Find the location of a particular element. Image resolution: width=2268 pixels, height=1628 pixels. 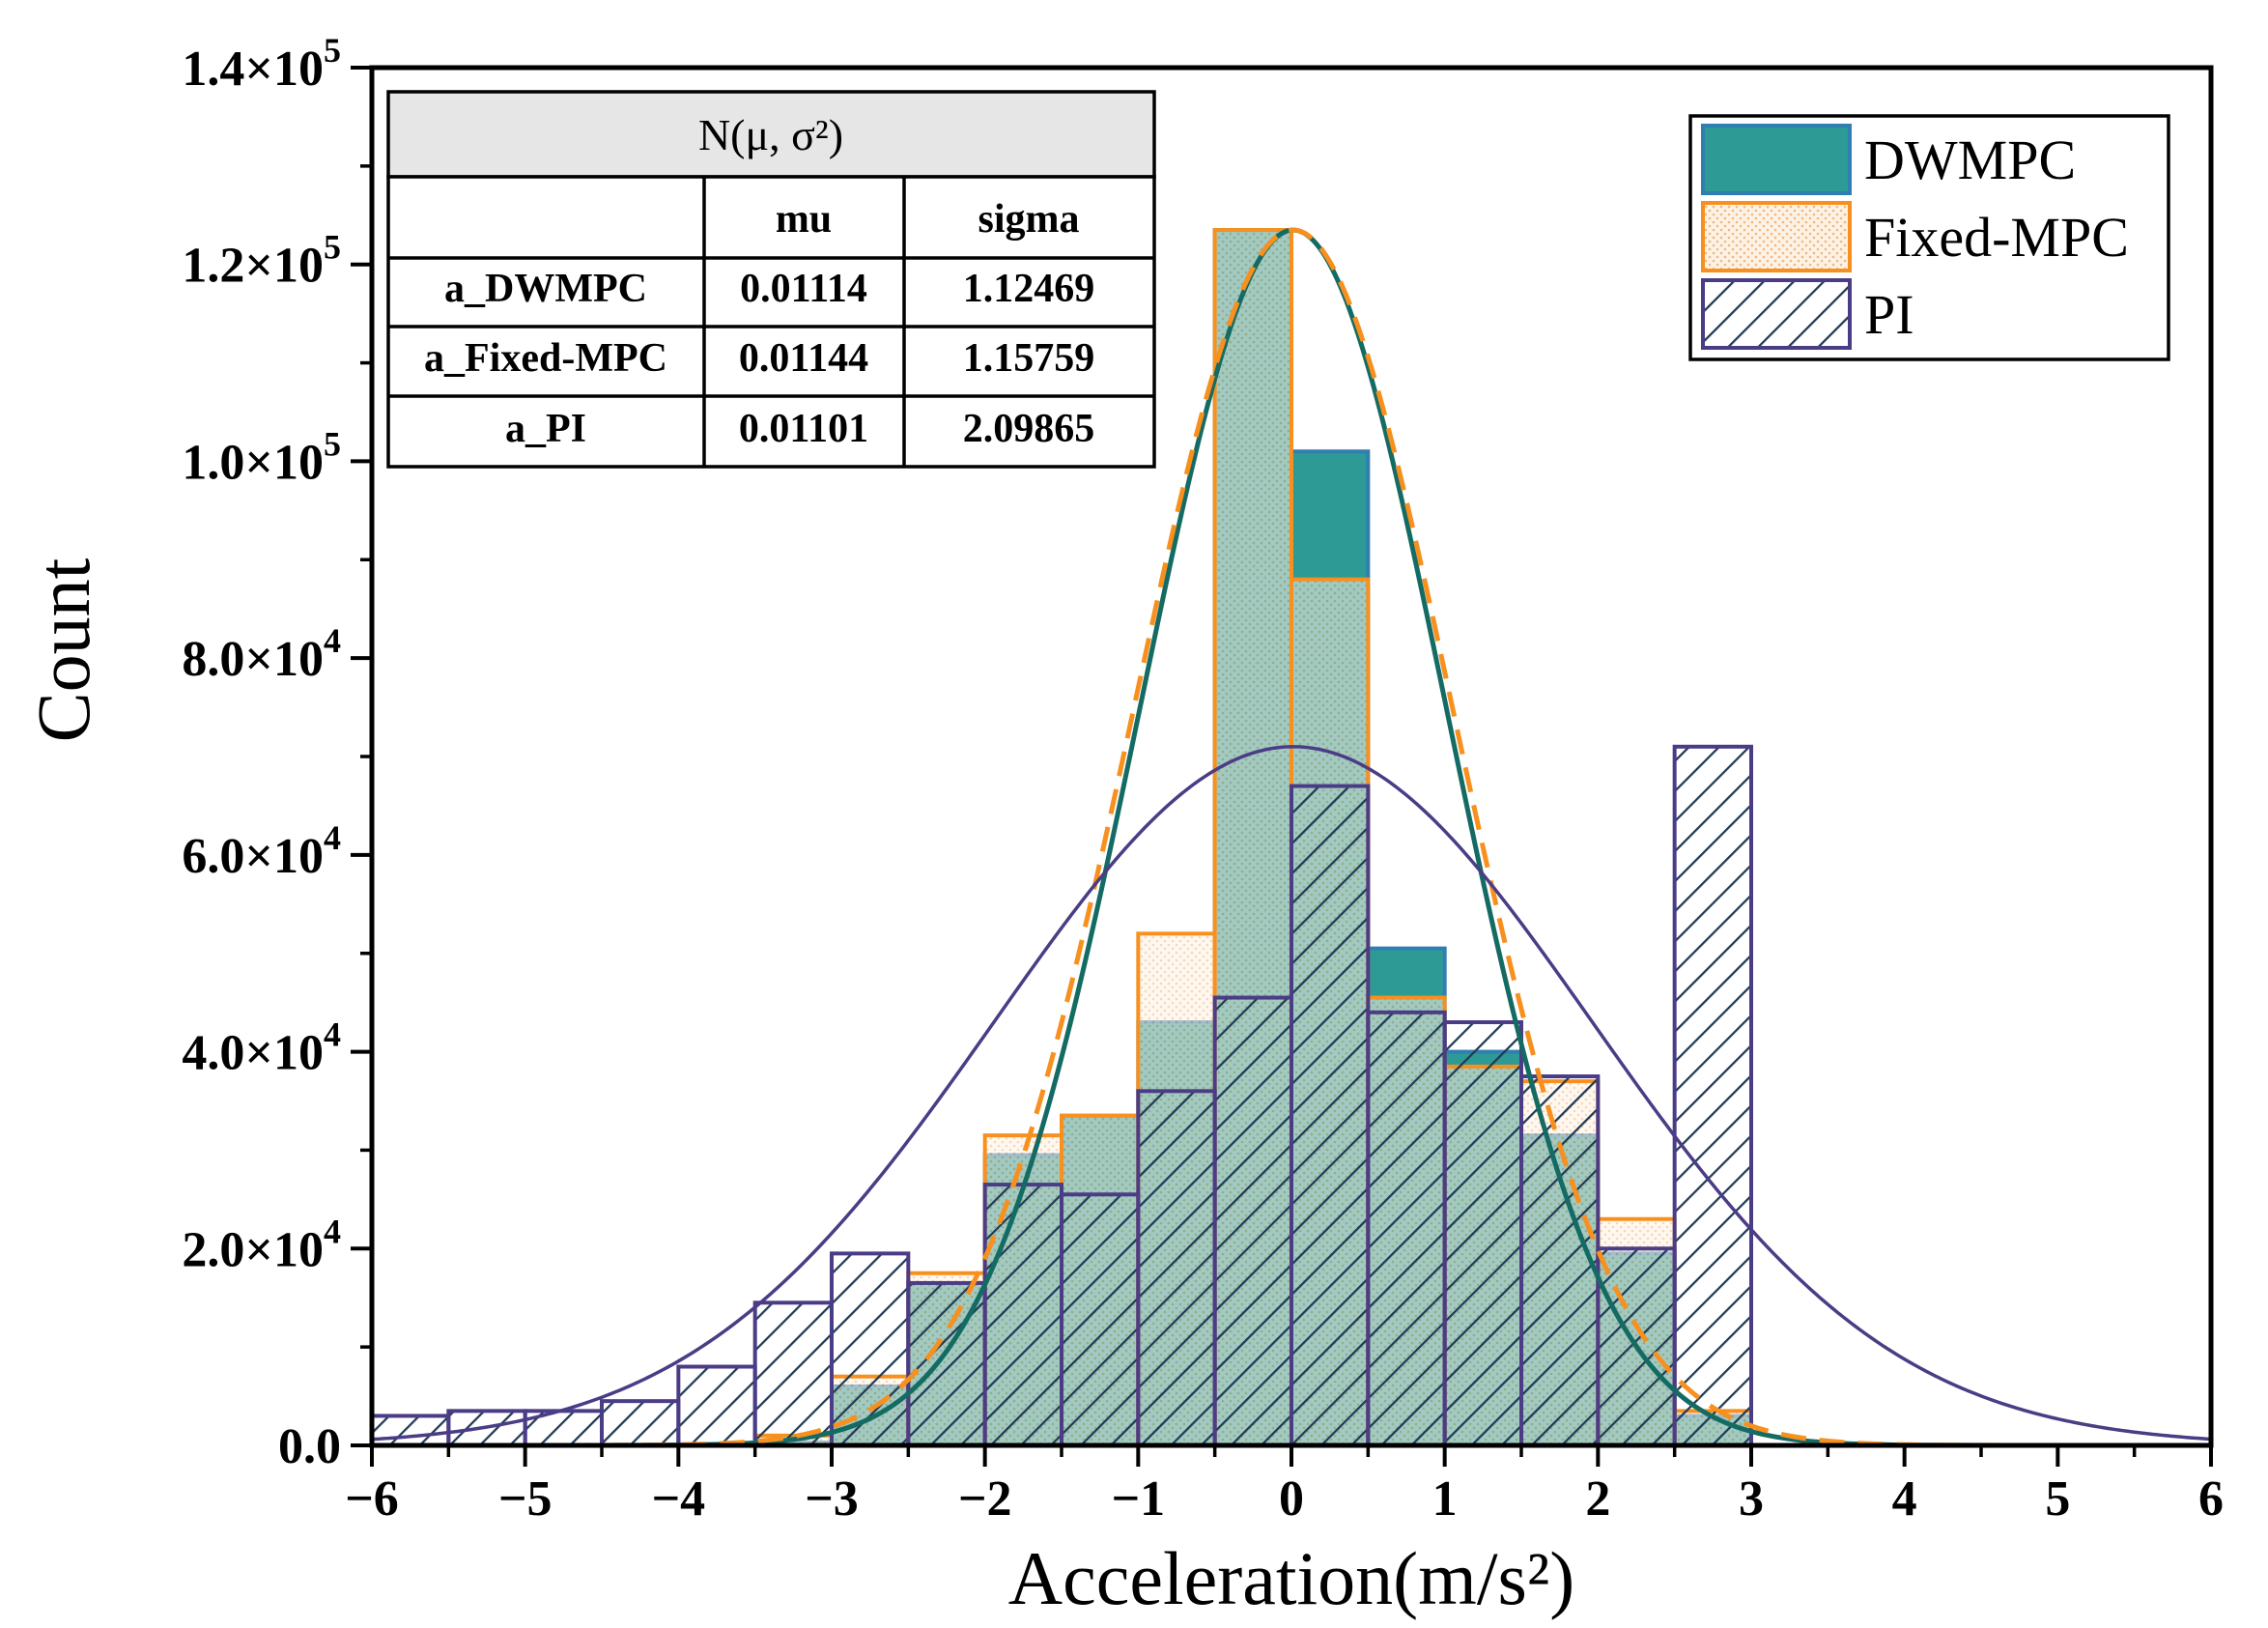

y-tick-label: 2.0×10⁴ is located at coordinates (261, 1244).